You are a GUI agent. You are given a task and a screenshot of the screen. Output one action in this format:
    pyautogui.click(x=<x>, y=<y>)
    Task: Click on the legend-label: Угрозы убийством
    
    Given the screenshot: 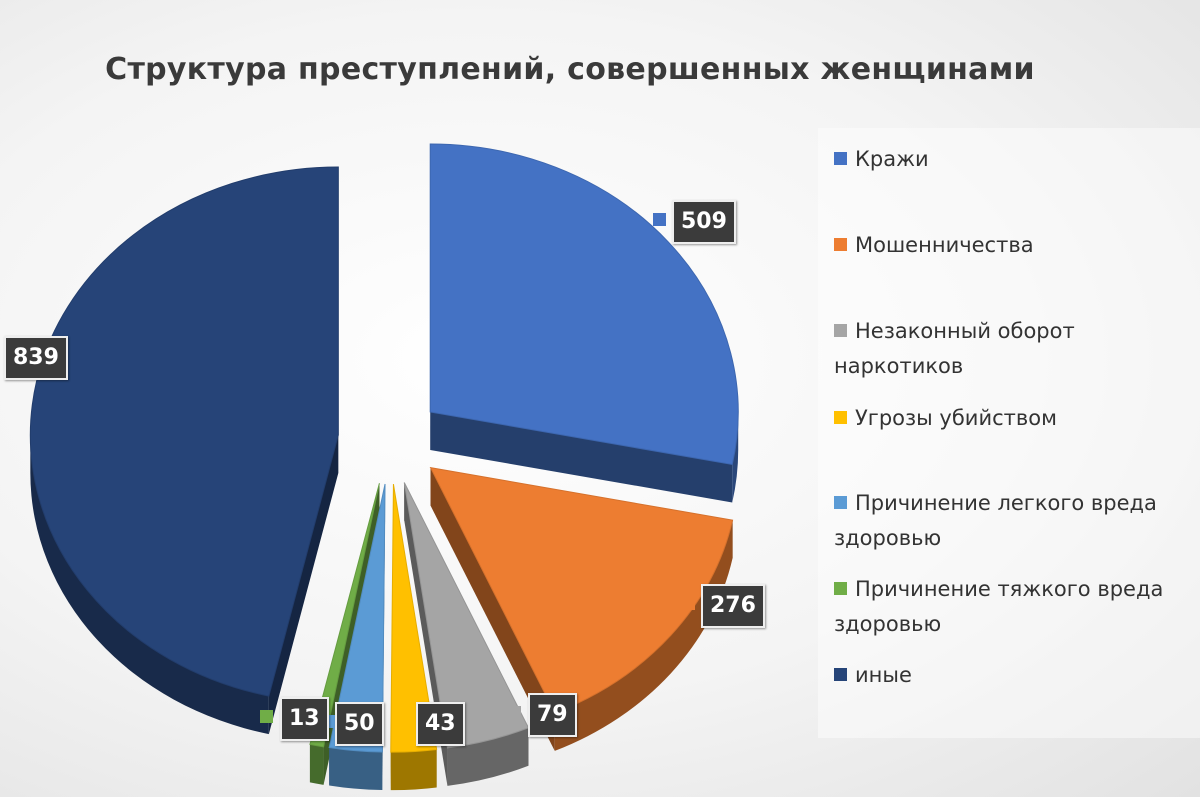 What is the action you would take?
    pyautogui.click(x=956, y=418)
    